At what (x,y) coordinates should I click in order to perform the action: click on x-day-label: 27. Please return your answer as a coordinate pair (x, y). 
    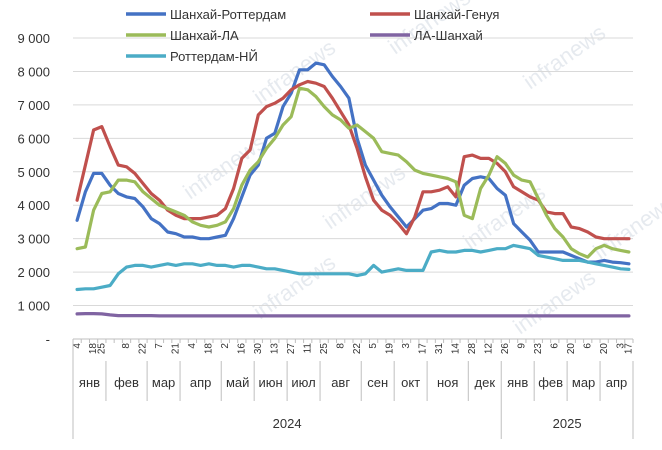
    Looking at the image, I should click on (291, 349).